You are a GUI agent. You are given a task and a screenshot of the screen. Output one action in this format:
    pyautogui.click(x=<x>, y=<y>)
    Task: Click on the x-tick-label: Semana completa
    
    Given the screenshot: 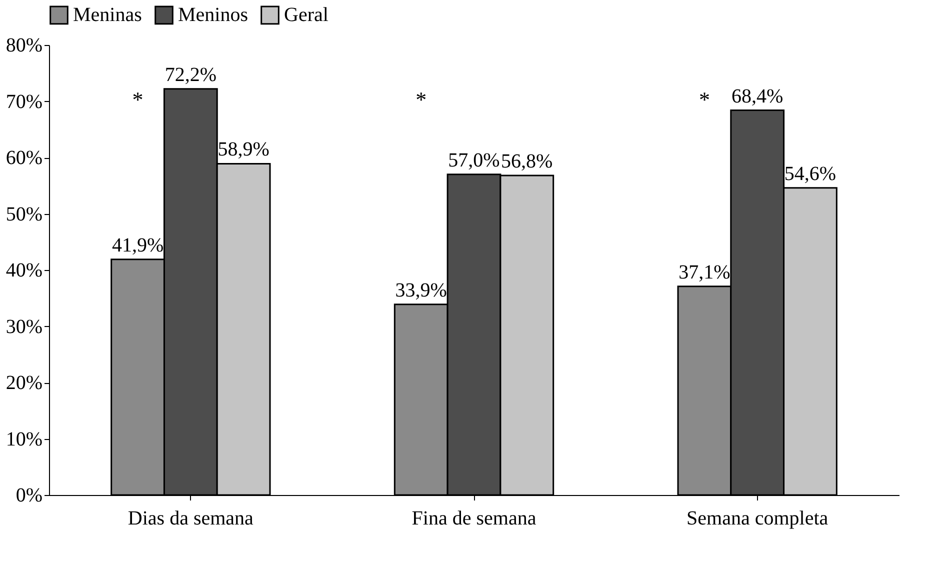 What is the action you would take?
    pyautogui.click(x=757, y=519)
    